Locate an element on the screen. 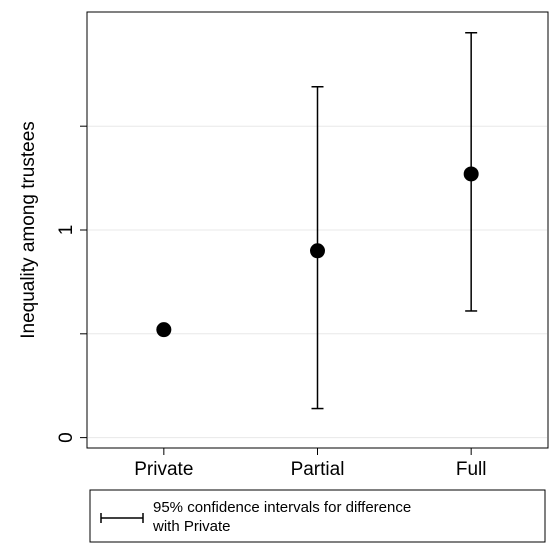 The width and height of the screenshot is (550, 545). x-axis-ticks: Private Partial Full is located at coordinates (310, 464).